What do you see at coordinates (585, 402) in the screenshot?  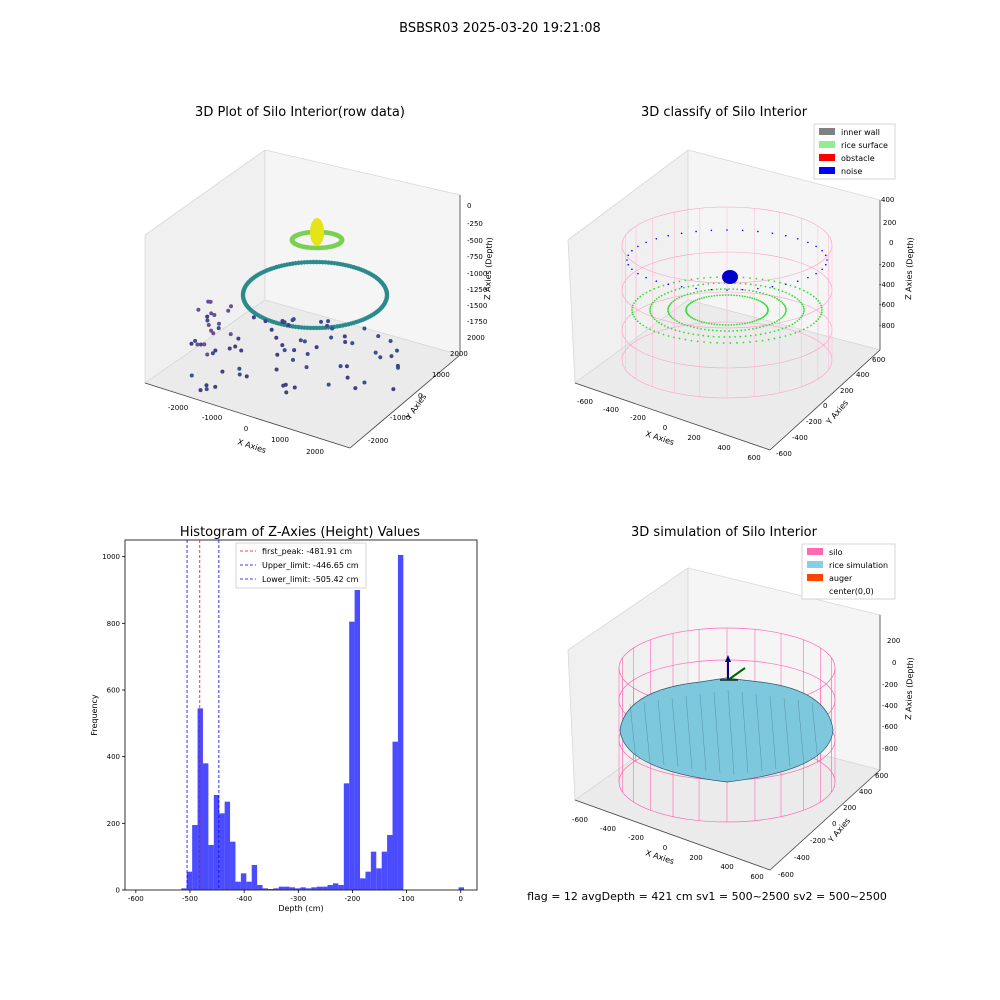 I see `classify-xtick: -600` at bounding box center [585, 402].